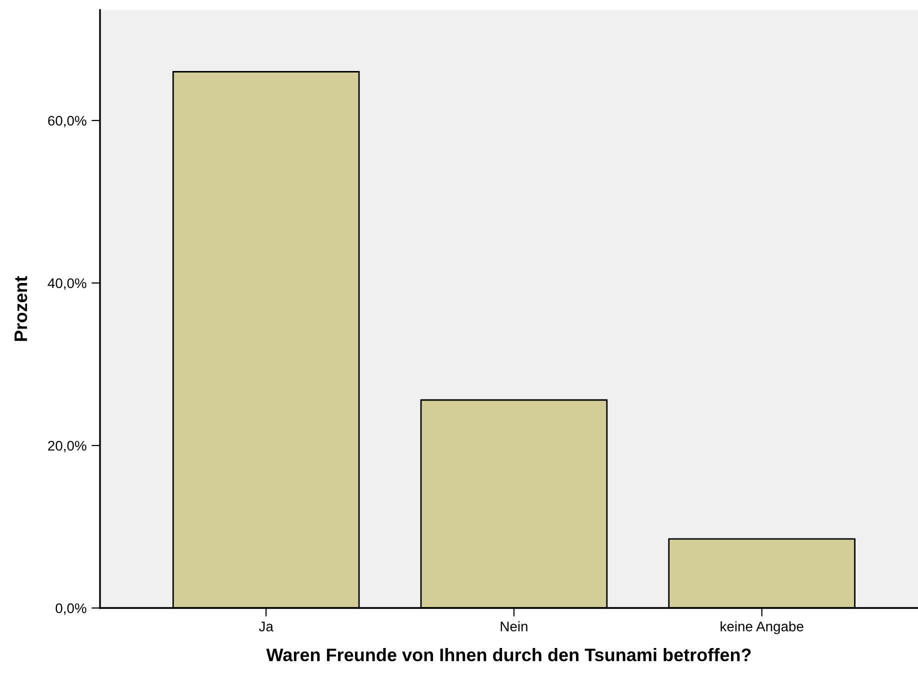 The image size is (918, 677). Describe the element at coordinates (514, 626) in the screenshot. I see `x-tick-label: Nein` at that location.